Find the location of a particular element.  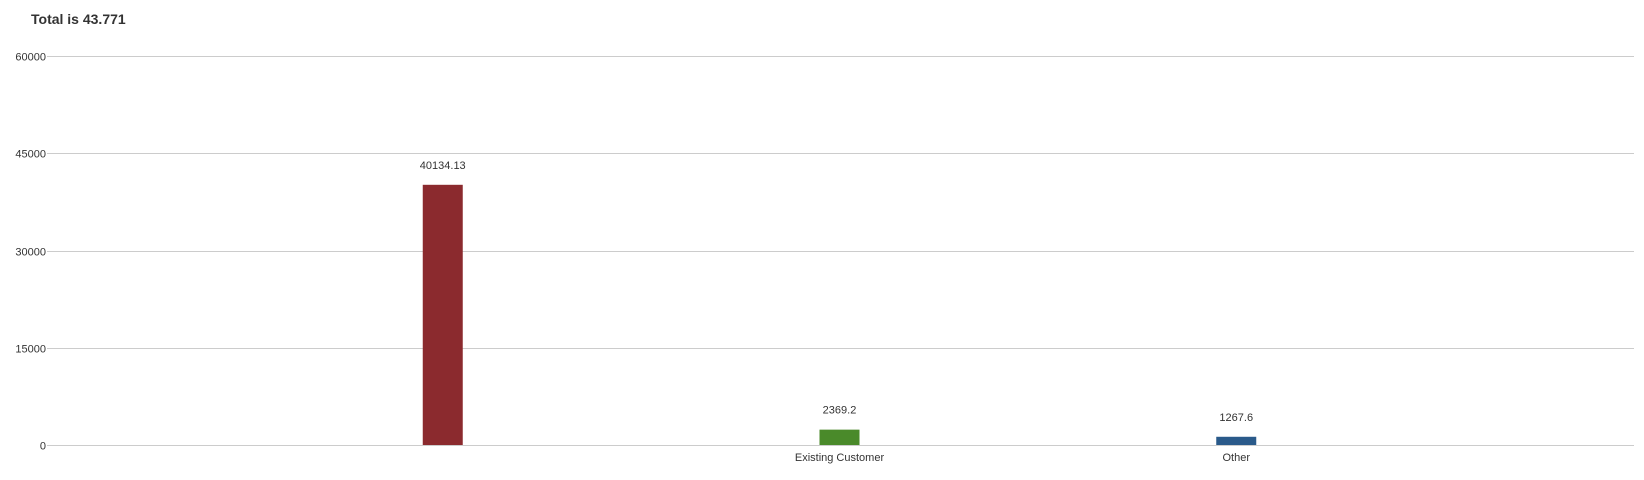

x-axis: Existing Customer Other is located at coordinates (1022, 458).